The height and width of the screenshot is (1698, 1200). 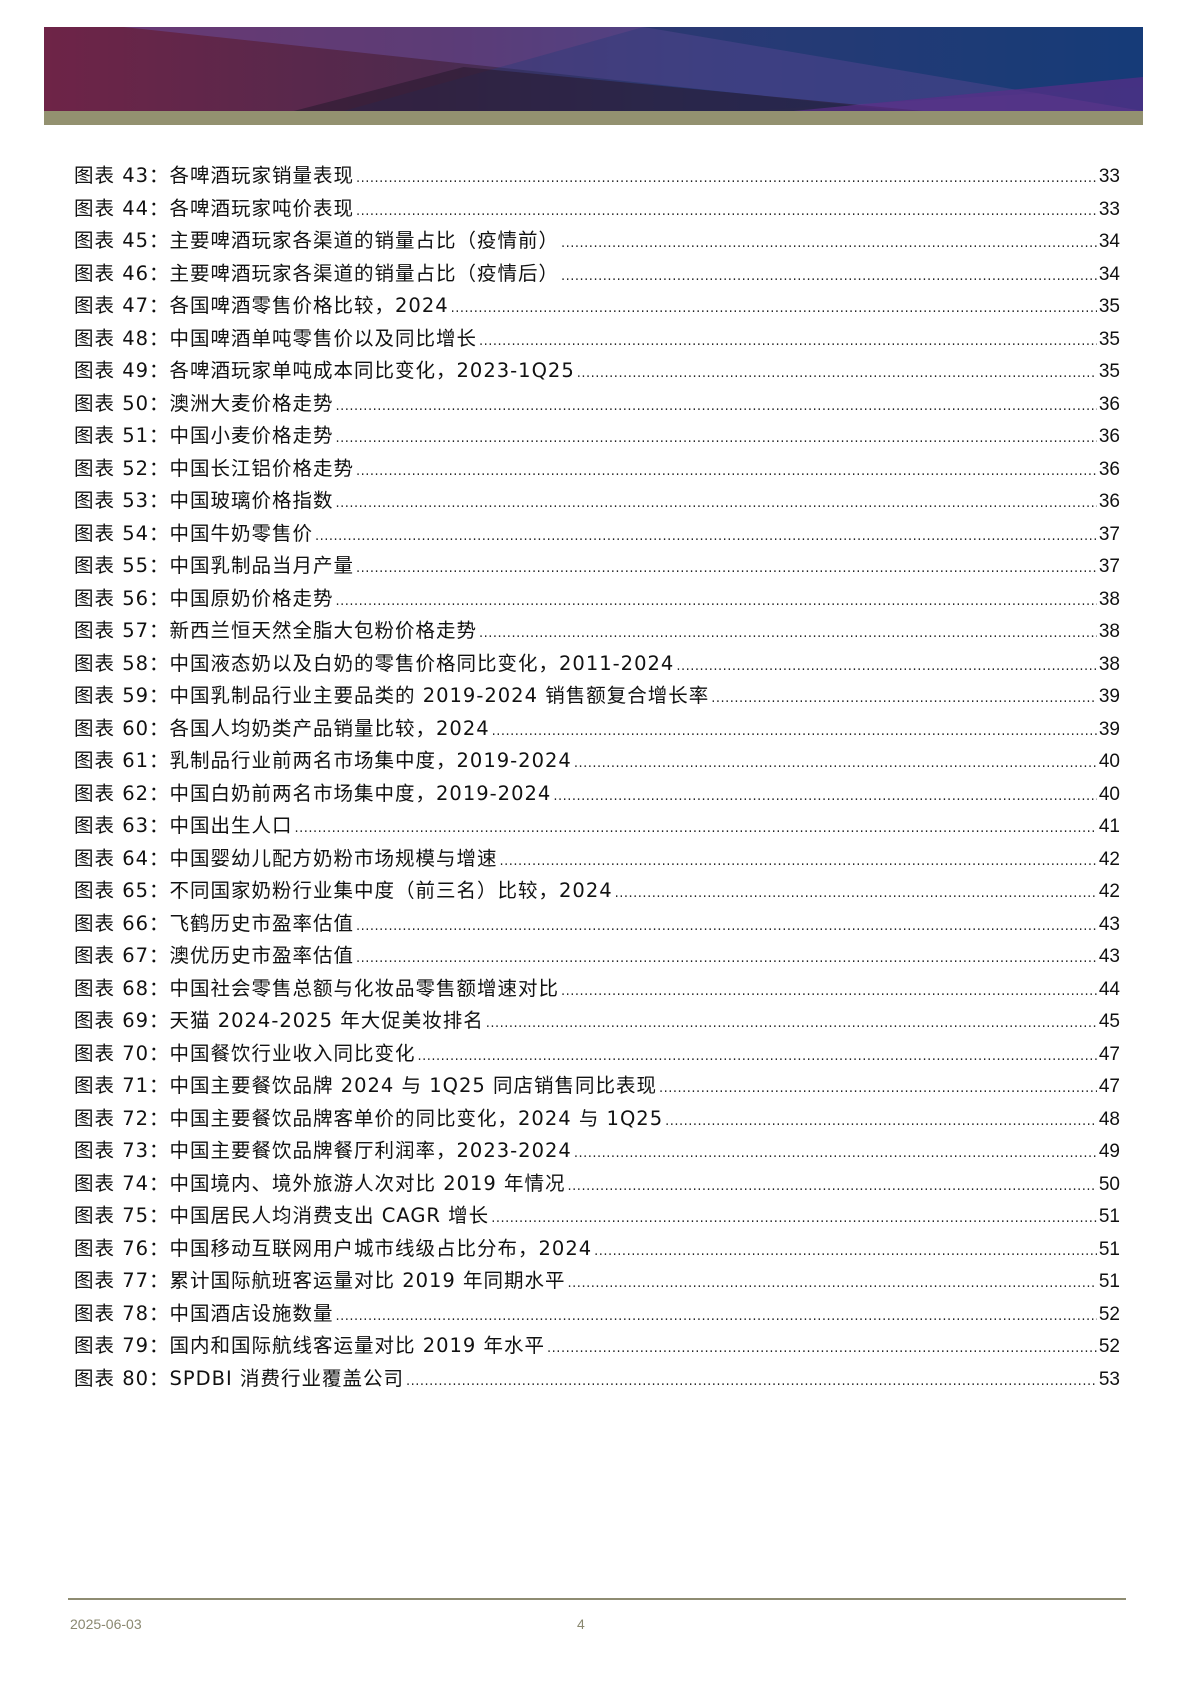 I want to click on toc-entry-label: 图表 67：澳优历史市盈率估值, so click(x=214, y=955).